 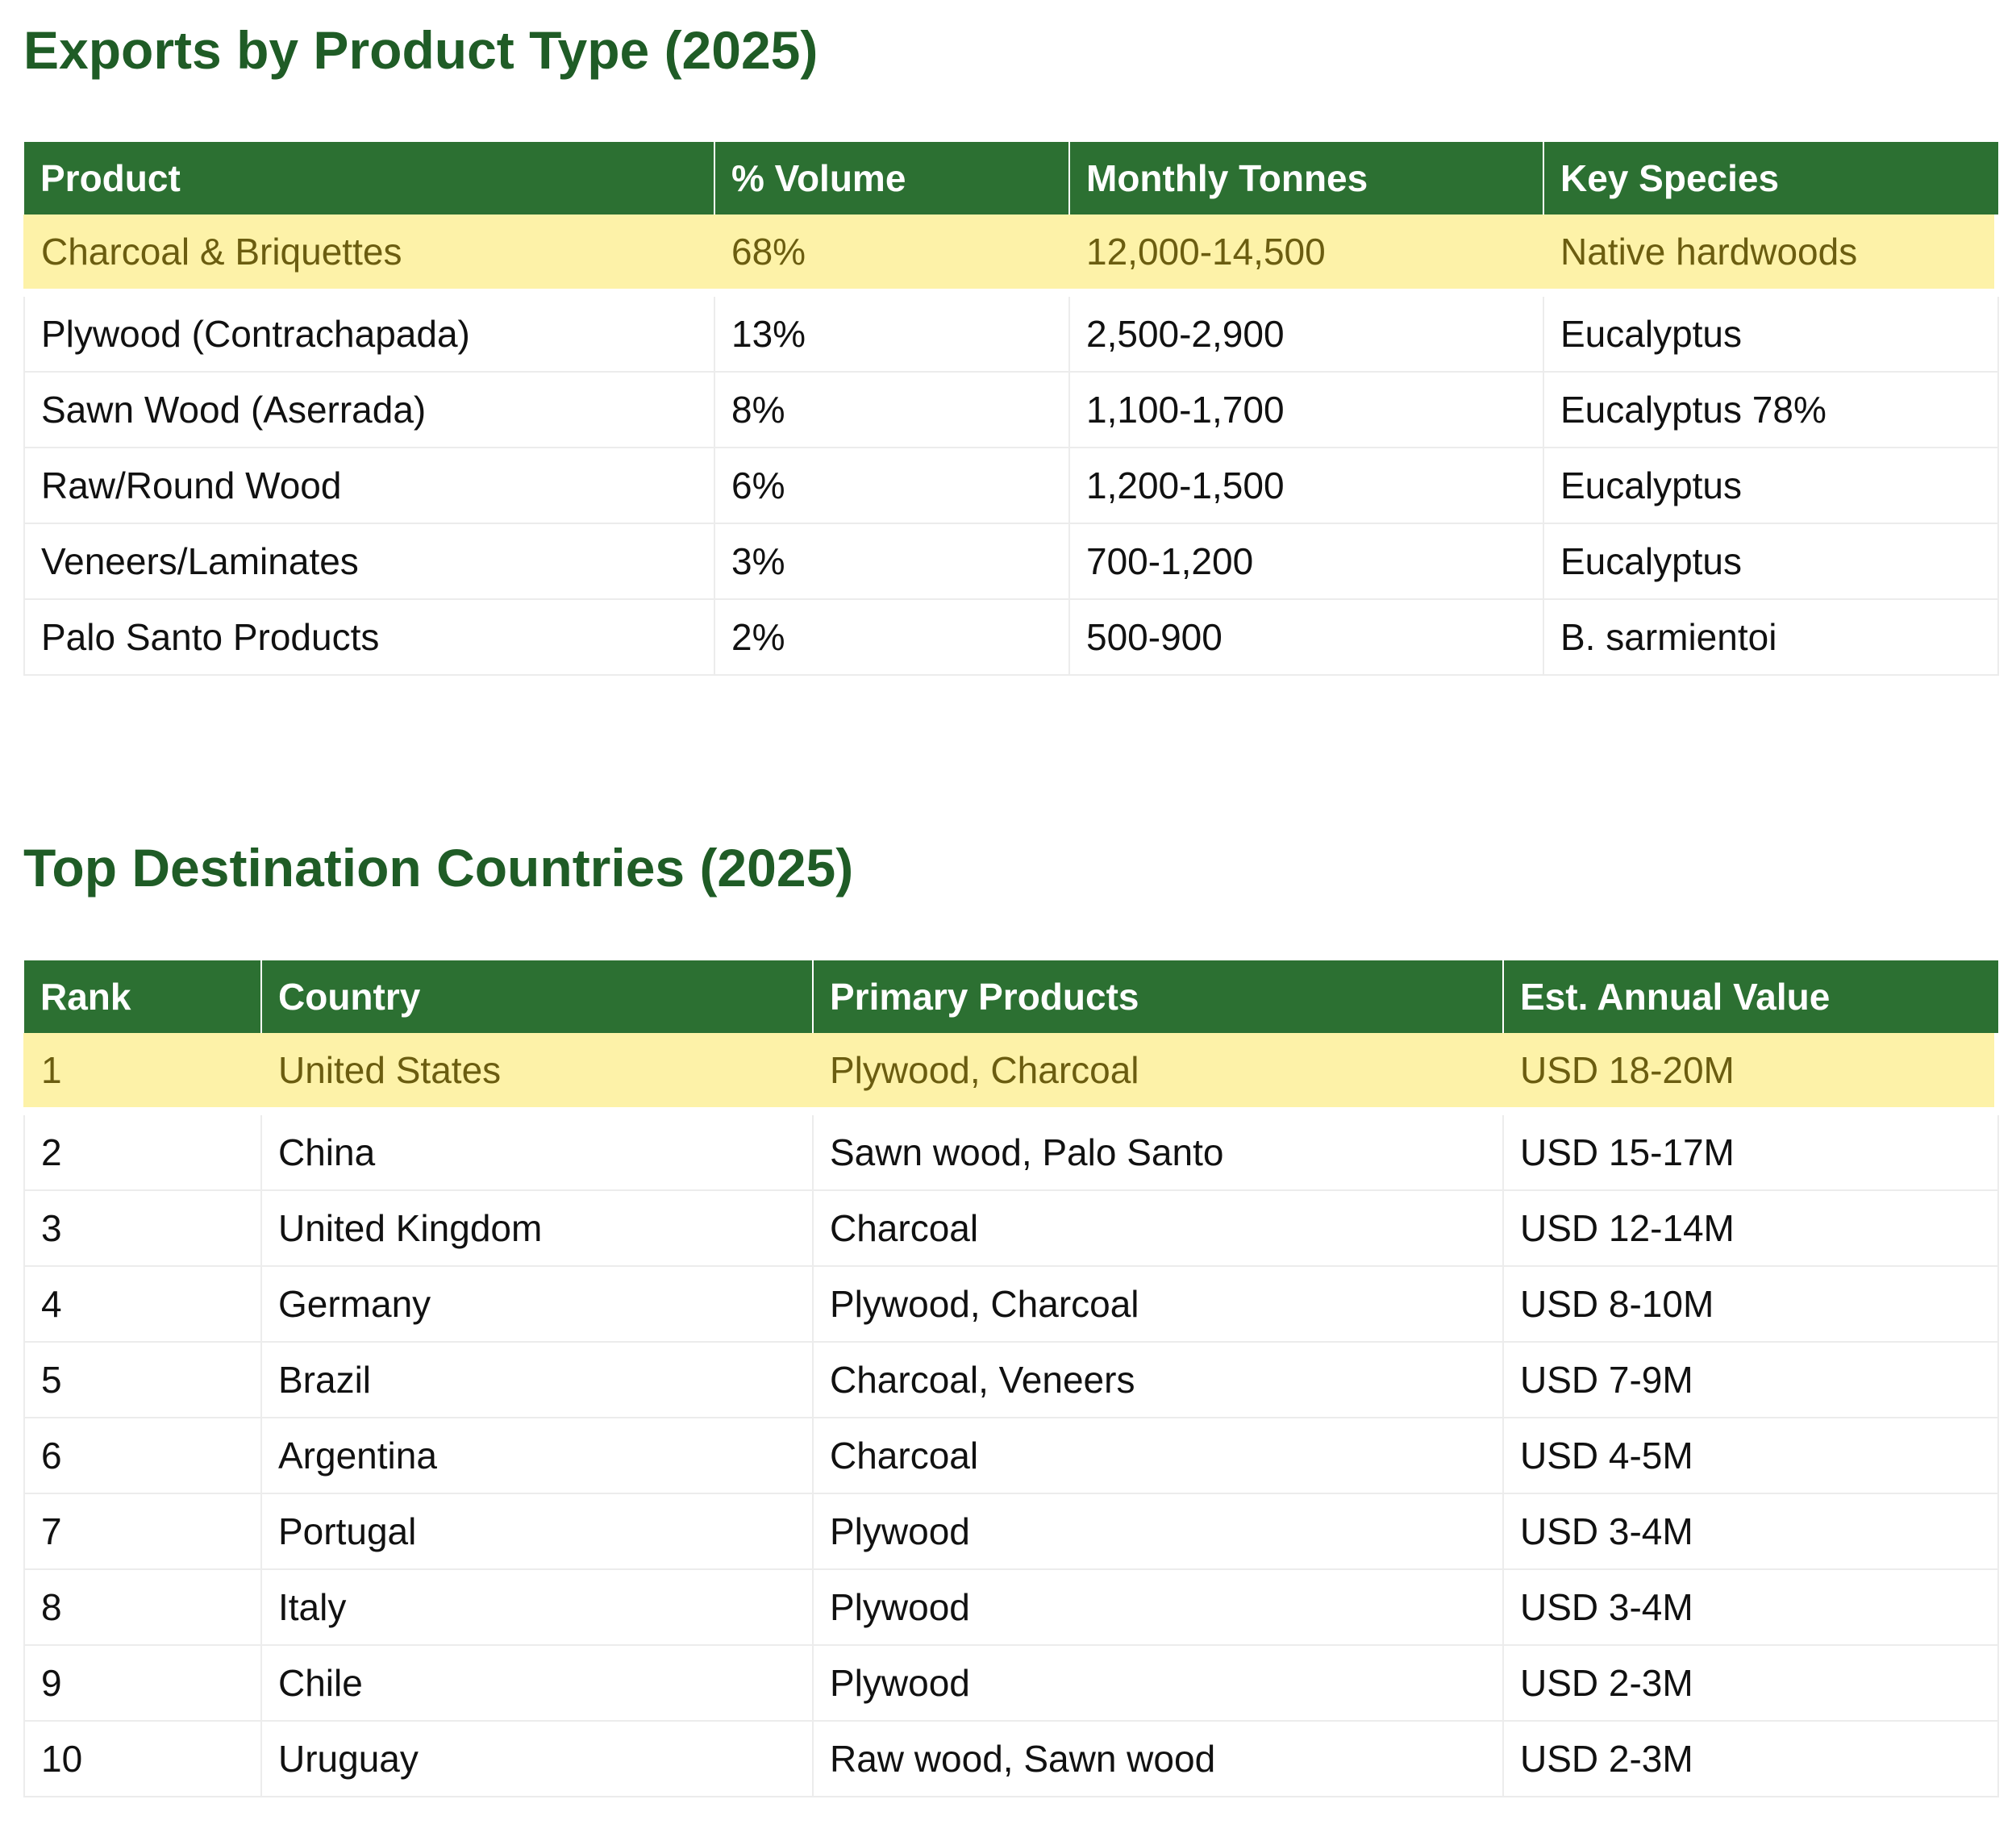 I want to click on table-row: 7 Portugal Plywood USD 3-4M, so click(x=1011, y=1531).